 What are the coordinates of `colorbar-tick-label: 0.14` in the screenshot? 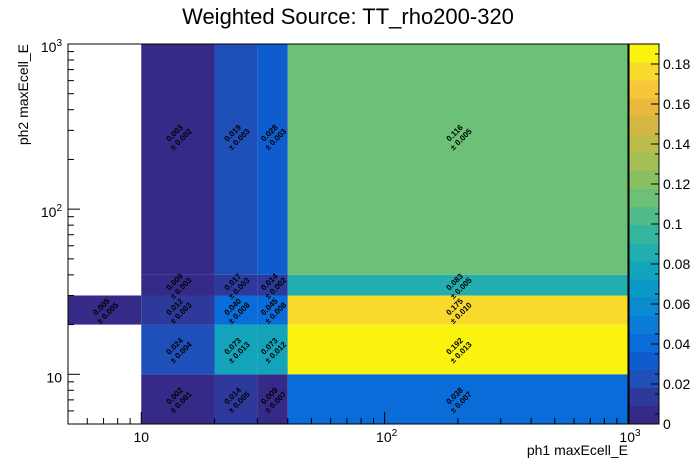 It's located at (676, 144).